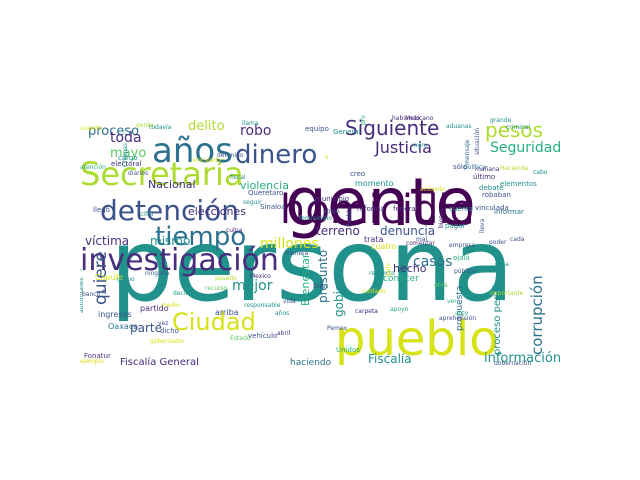  What do you see at coordinates (512, 362) in the screenshot?
I see `word-gobernacion-122: gobernación` at bounding box center [512, 362].